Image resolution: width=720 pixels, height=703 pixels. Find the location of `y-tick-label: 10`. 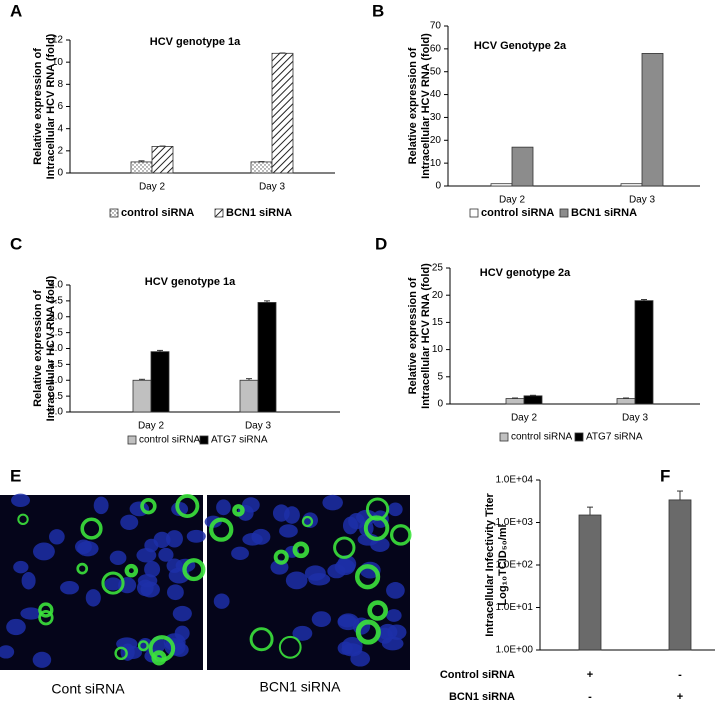

y-tick-label: 10 is located at coordinates (58, 62).